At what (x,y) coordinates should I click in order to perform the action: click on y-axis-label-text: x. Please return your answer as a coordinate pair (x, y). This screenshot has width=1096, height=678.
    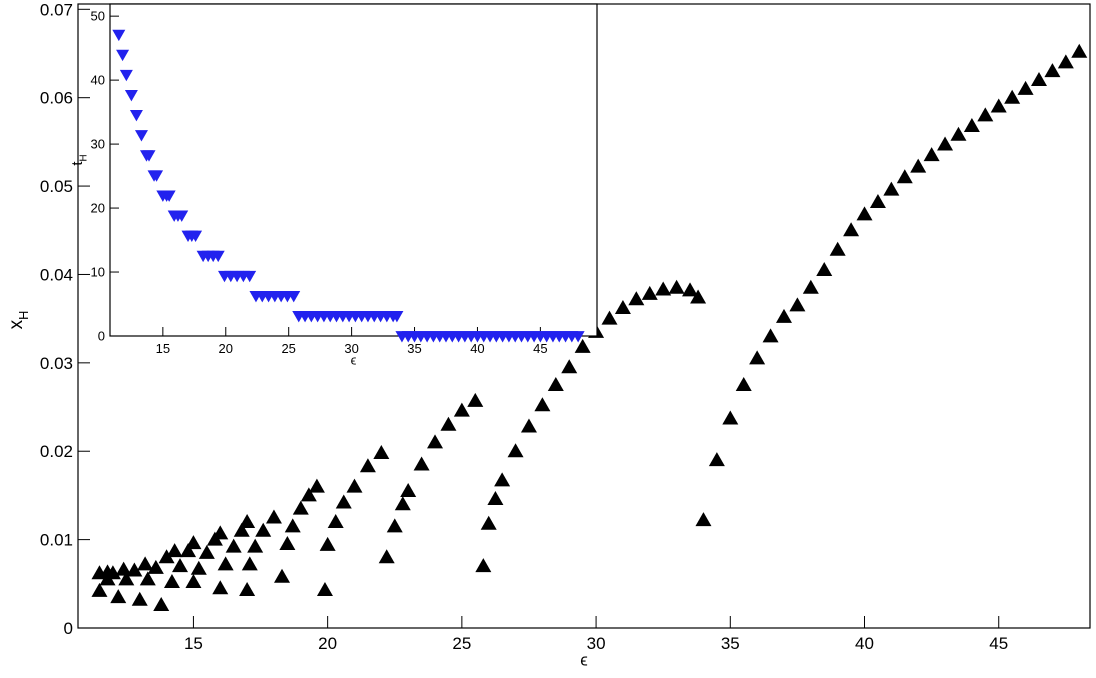
    Looking at the image, I should click on (16, 324).